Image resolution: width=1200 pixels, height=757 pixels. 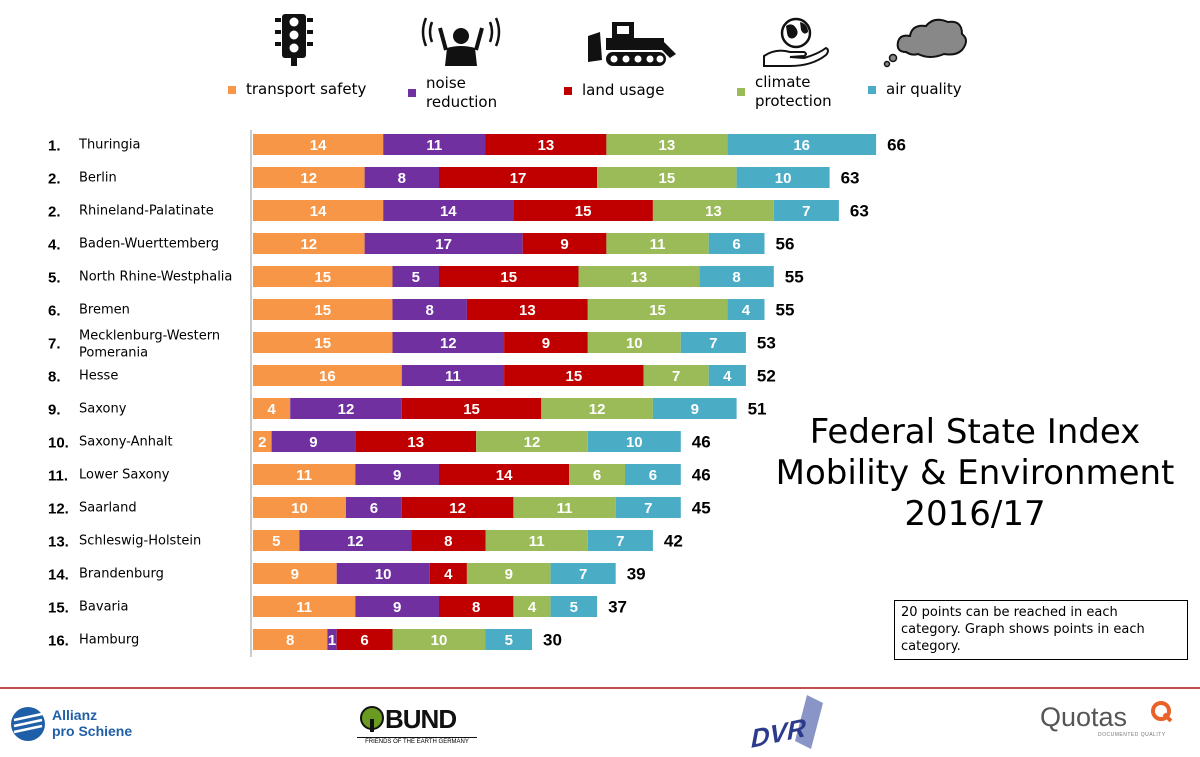 I want to click on rank-label: 11., so click(x=58, y=476).